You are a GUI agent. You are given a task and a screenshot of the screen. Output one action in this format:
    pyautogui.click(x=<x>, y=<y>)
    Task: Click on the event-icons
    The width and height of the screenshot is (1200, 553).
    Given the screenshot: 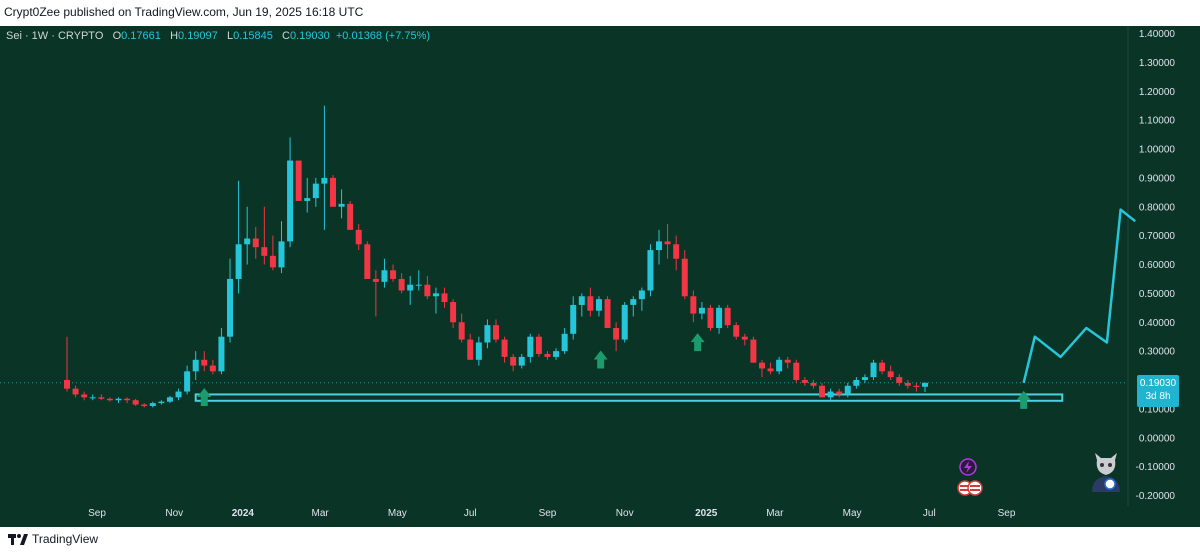 What is the action you would take?
    pyautogui.click(x=970, y=479)
    